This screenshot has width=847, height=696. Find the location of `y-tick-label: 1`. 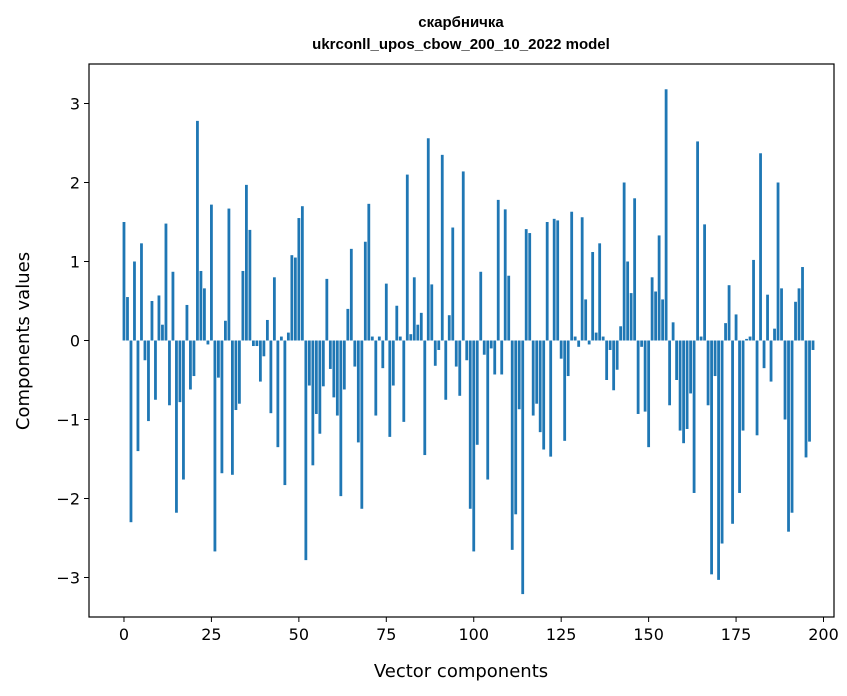

y-tick-label: 1 is located at coordinates (75, 262).